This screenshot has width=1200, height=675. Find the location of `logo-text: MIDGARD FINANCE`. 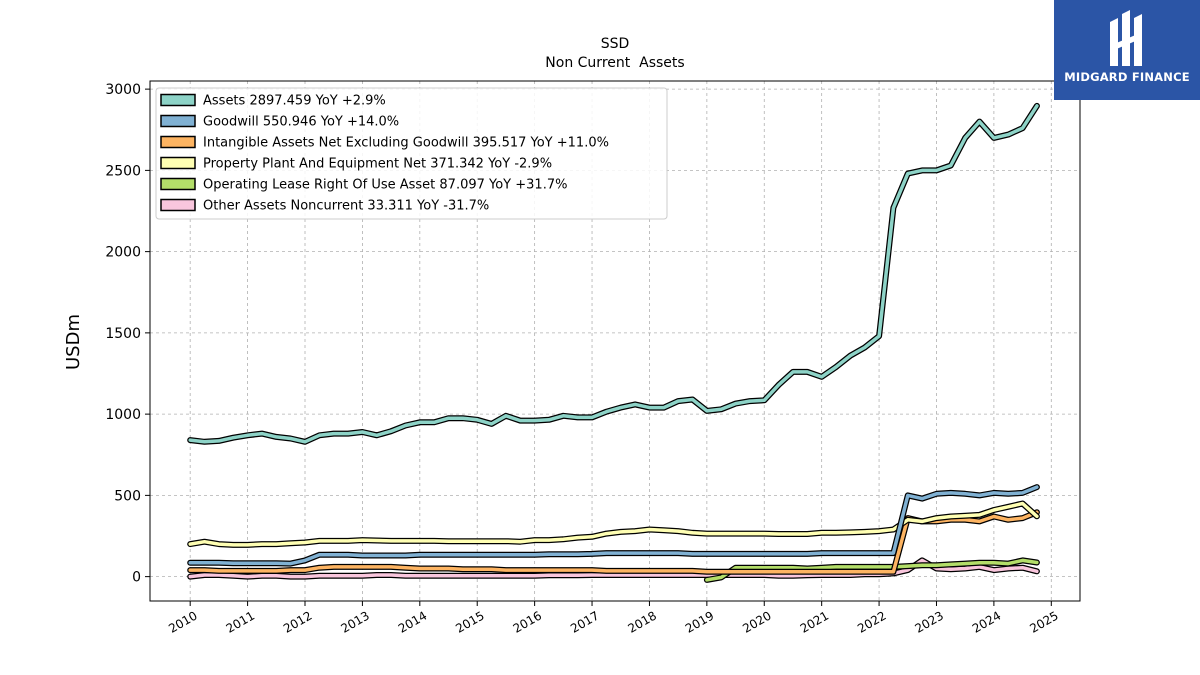

logo-text: MIDGARD FINANCE is located at coordinates (1127, 77).